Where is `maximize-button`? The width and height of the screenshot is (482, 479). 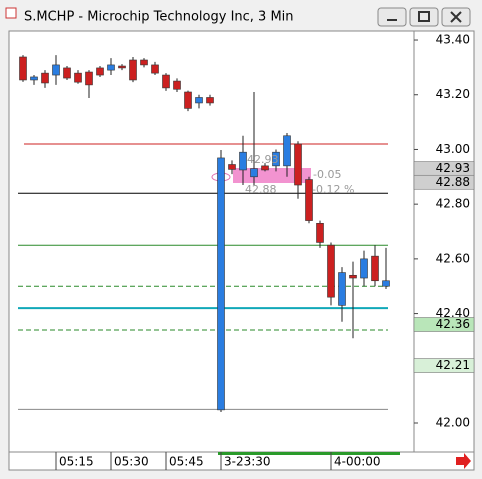 maximize-button is located at coordinates (424, 17).